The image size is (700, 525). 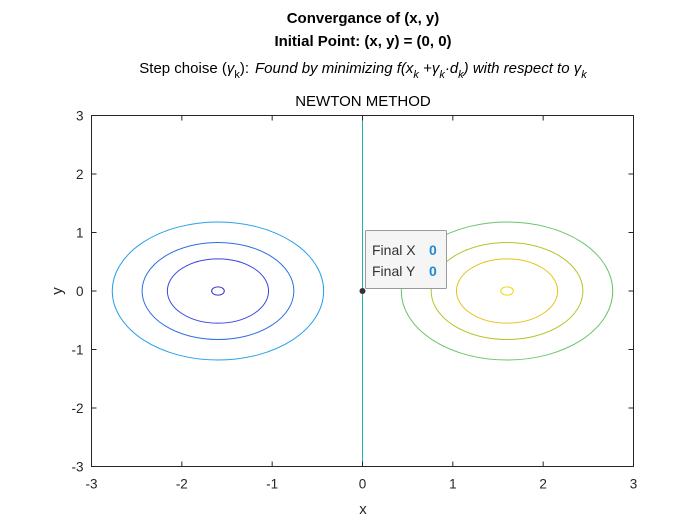 I want to click on axes-title: NEWTON METHOD, so click(x=363, y=101).